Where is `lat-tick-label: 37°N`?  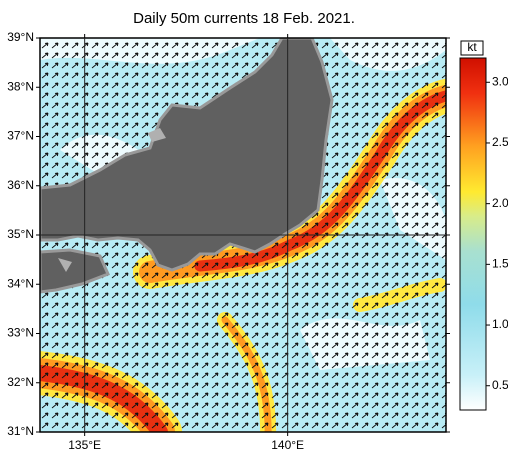
lat-tick-label: 37°N is located at coordinates (20, 136).